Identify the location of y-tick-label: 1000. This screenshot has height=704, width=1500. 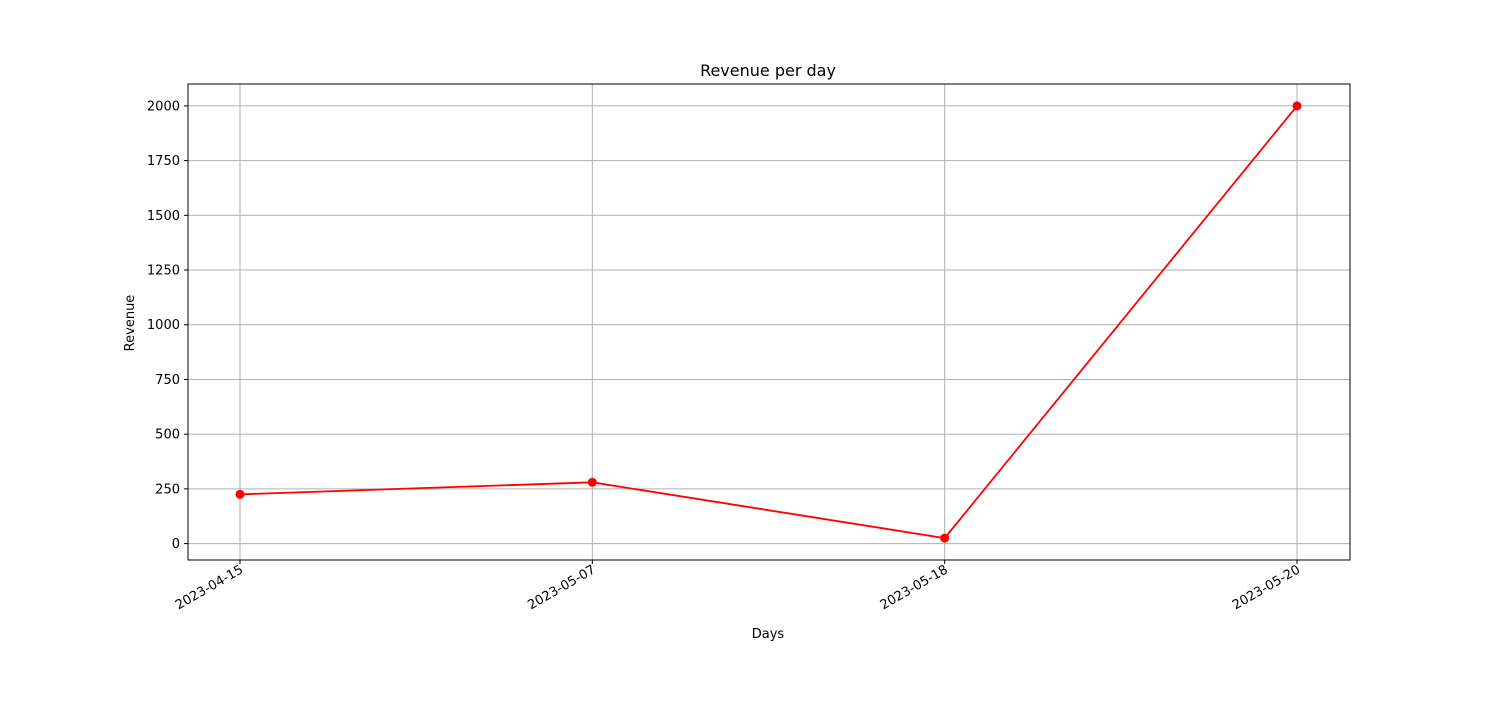
(163, 325).